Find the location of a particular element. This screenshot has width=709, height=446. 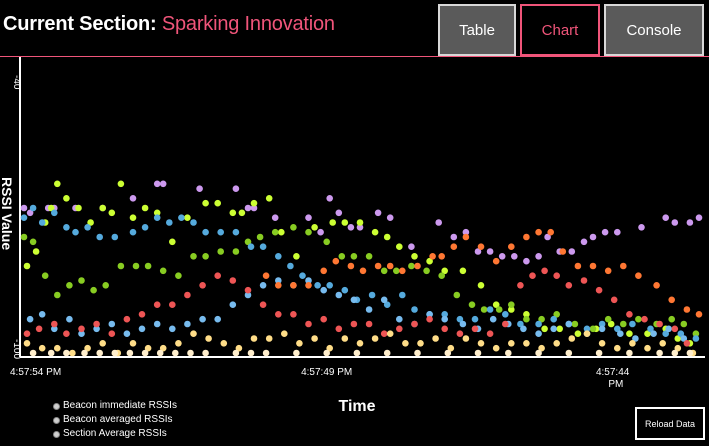

tab-console: Console is located at coordinates (654, 30).